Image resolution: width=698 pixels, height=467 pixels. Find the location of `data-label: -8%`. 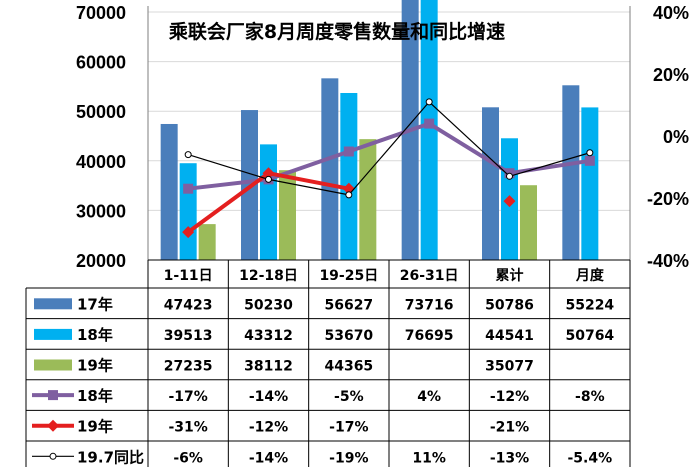

data-label: -8% is located at coordinates (590, 397).